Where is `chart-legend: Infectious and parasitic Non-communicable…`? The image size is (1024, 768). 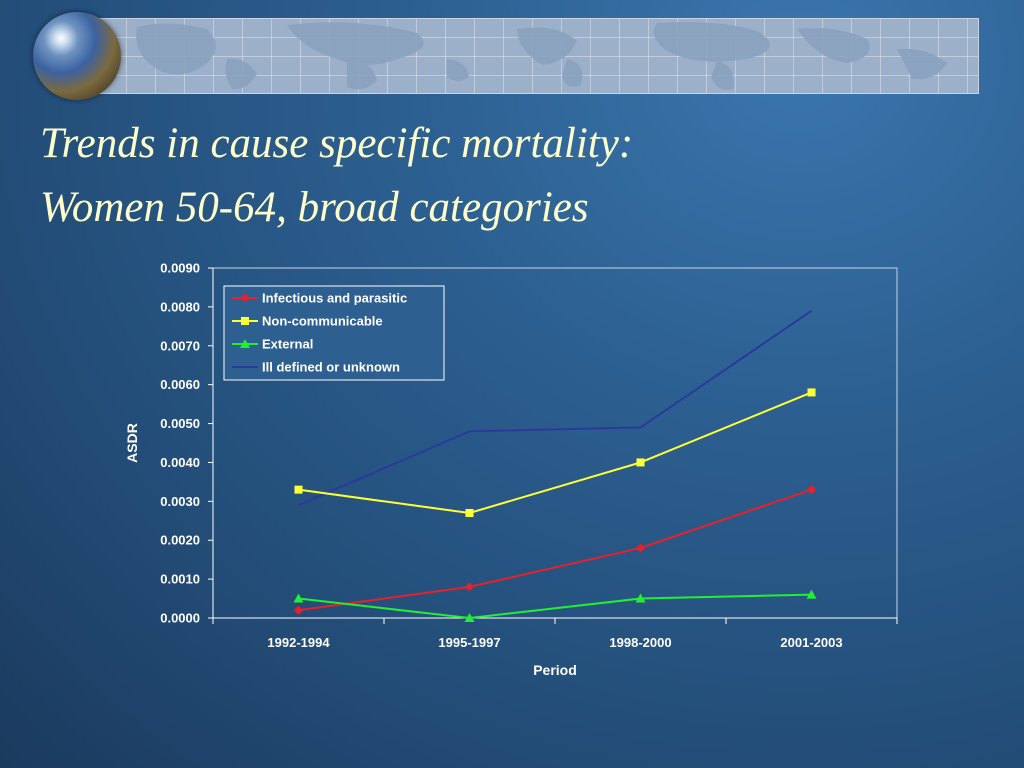
chart-legend: Infectious and parasitic Non-communicable… is located at coordinates (334, 333).